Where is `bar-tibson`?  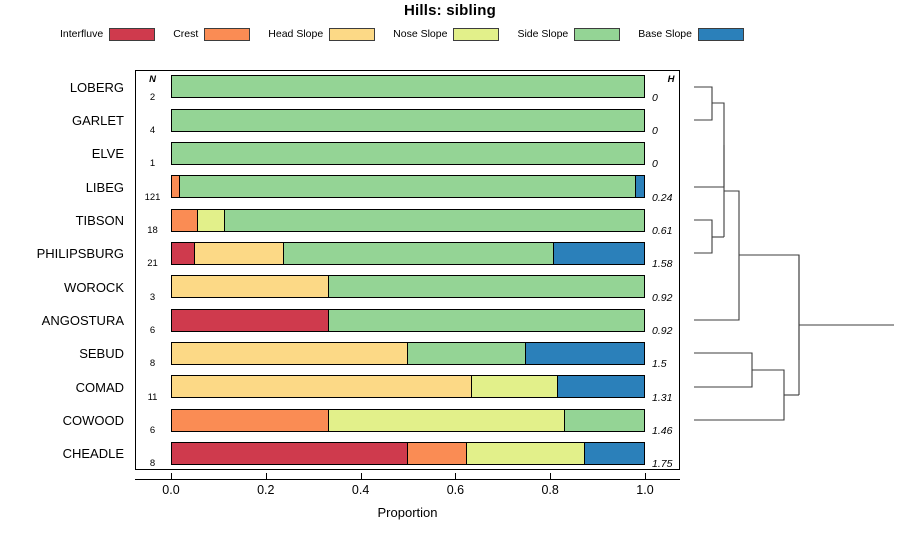 bar-tibson is located at coordinates (408, 220).